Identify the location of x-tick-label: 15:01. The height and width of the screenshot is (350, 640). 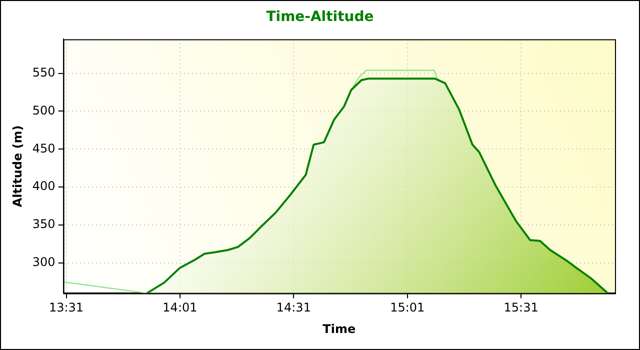
(407, 307).